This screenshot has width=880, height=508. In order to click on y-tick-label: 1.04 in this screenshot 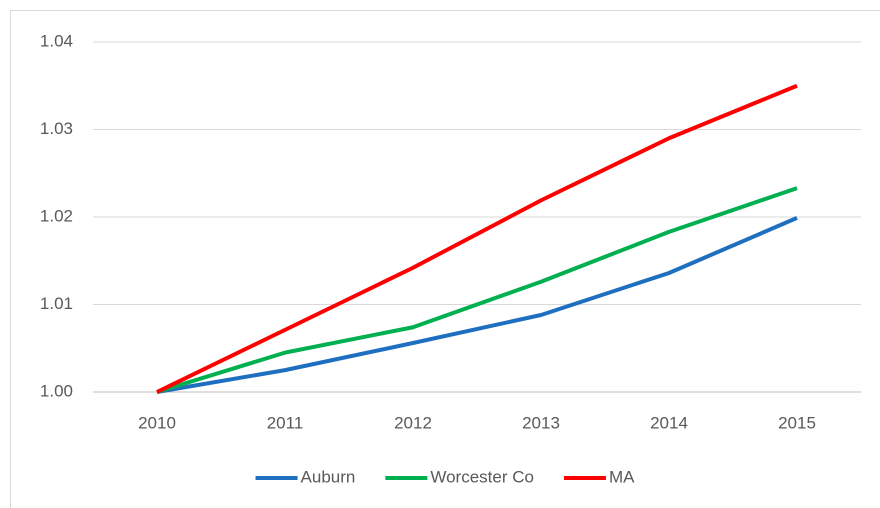, I will do `click(56, 40)`.